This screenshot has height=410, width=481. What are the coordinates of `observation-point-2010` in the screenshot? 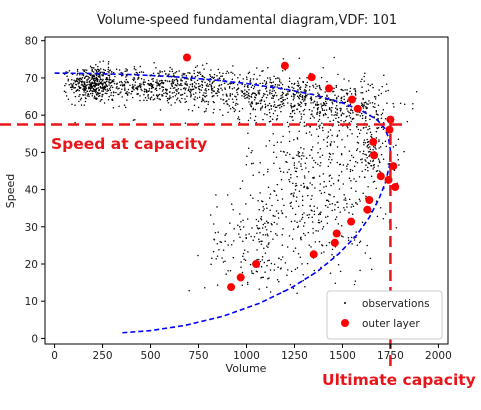 It's located at (337, 162).